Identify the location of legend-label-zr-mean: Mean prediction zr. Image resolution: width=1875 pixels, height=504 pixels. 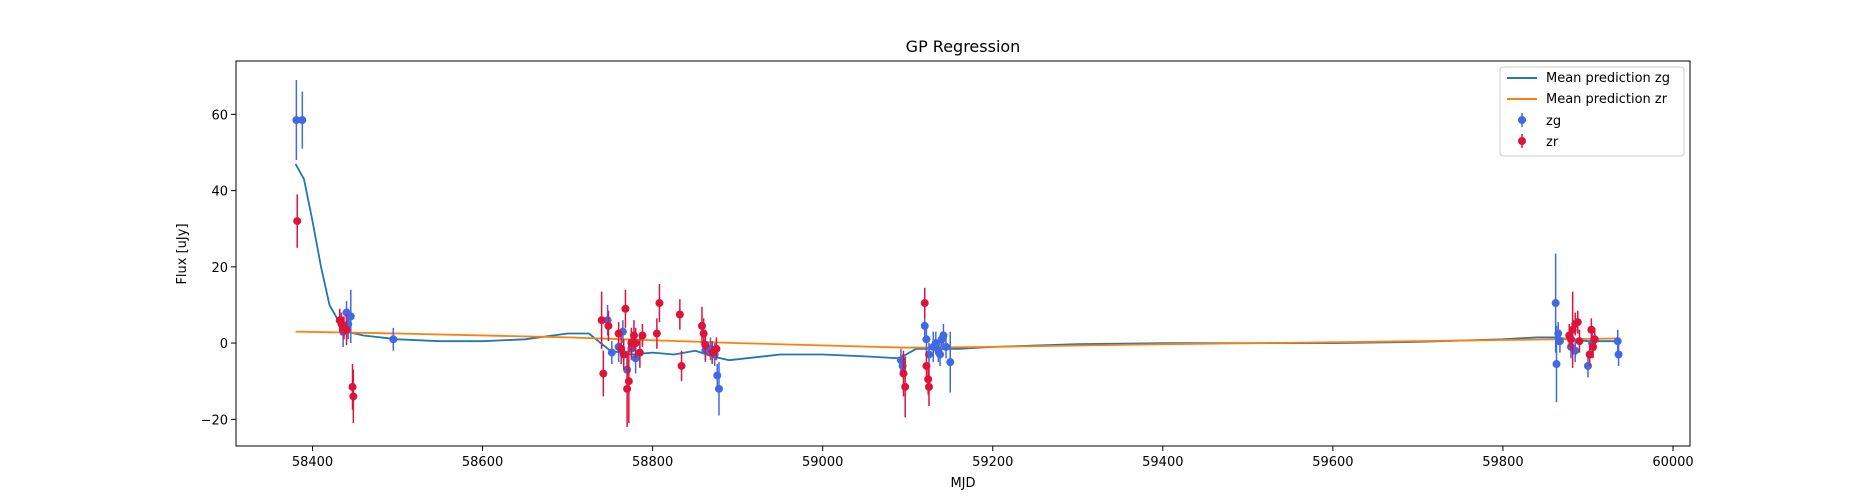
(1607, 99).